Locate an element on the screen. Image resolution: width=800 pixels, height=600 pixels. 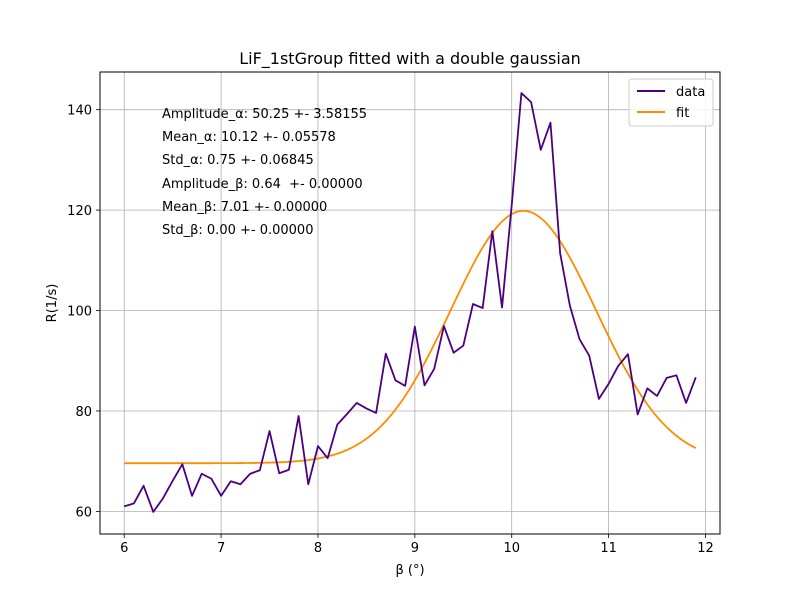
annotation-mean-beta: Mean_β: 7.01 +- 0.00000 is located at coordinates (244, 207).